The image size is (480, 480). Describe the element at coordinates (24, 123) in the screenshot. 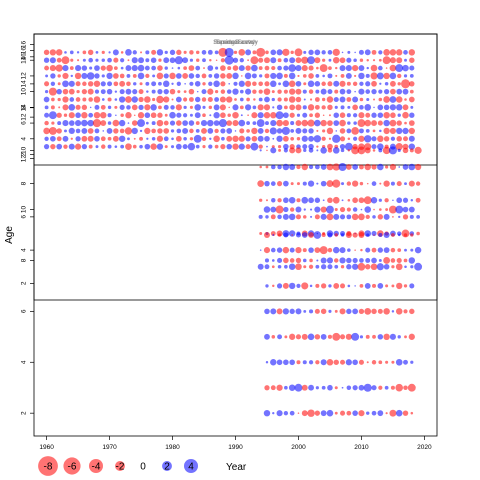

I see `y-tick-label: 6` at that location.